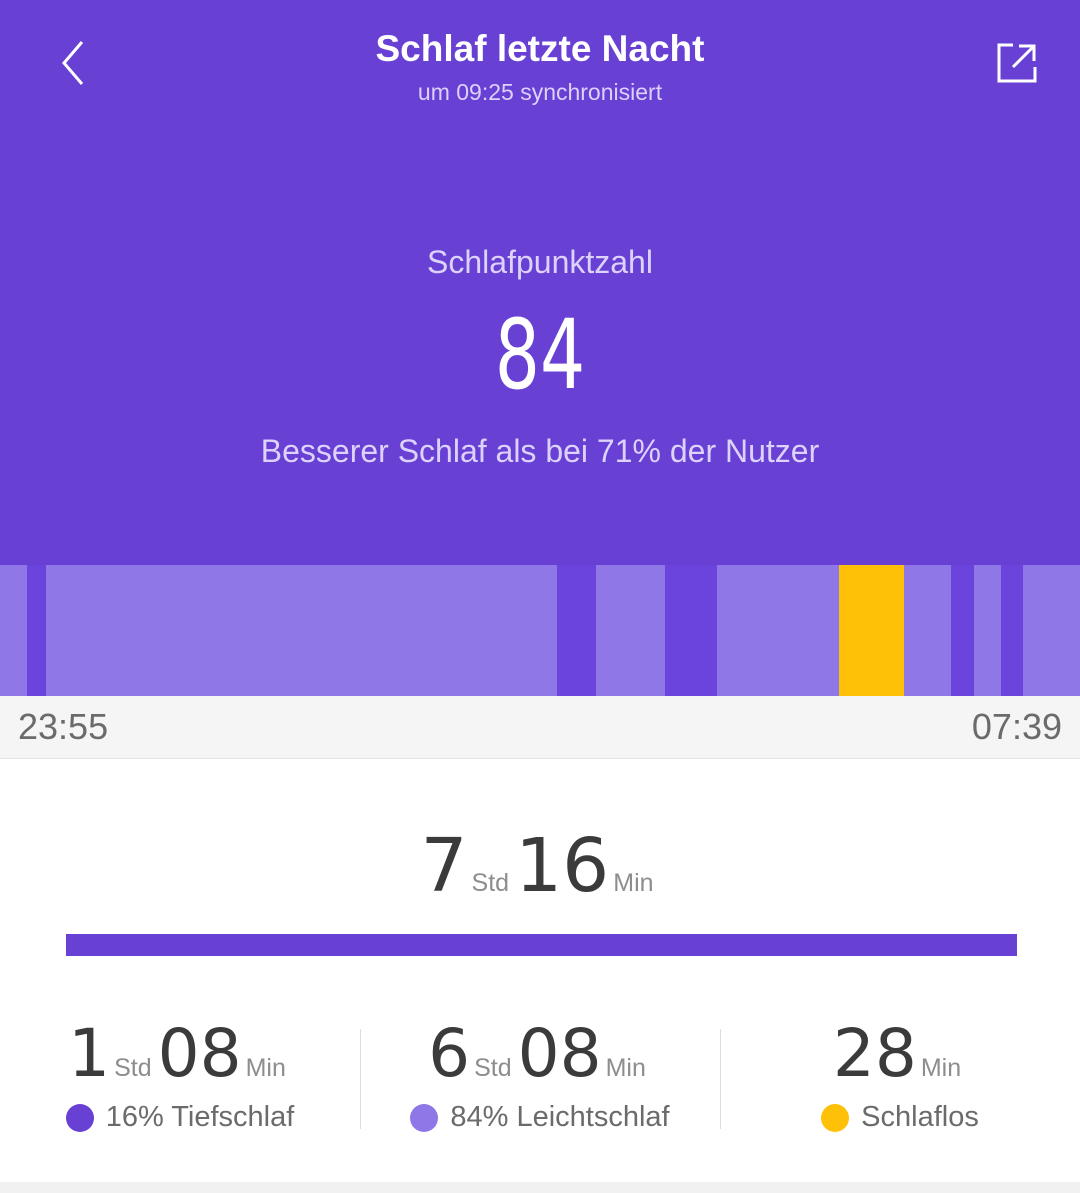 This screenshot has width=1080, height=1193. What do you see at coordinates (871, 630) in the screenshot?
I see `timeline-segment-awake` at bounding box center [871, 630].